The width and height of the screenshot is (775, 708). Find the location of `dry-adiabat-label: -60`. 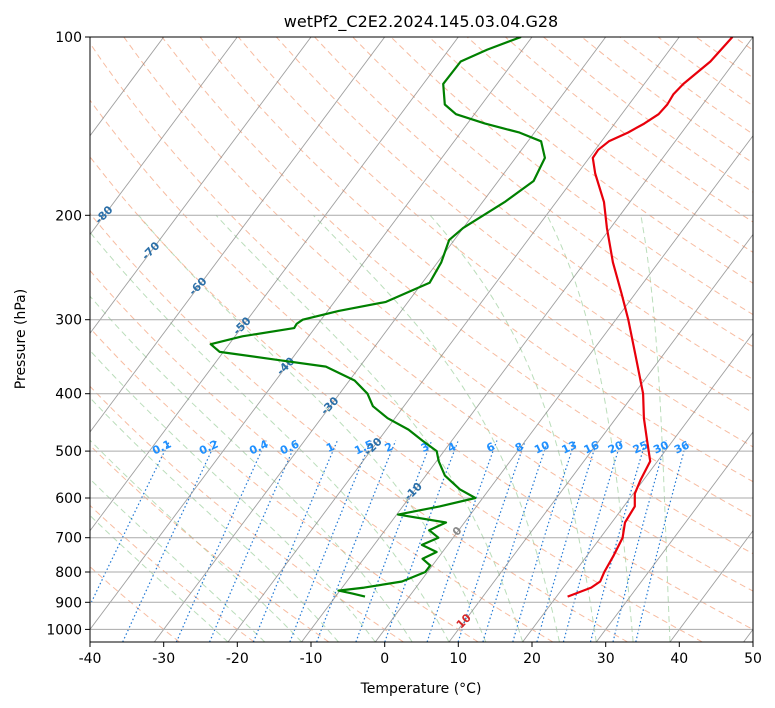

dry-adiabat-label: -60 is located at coordinates (197, 286).